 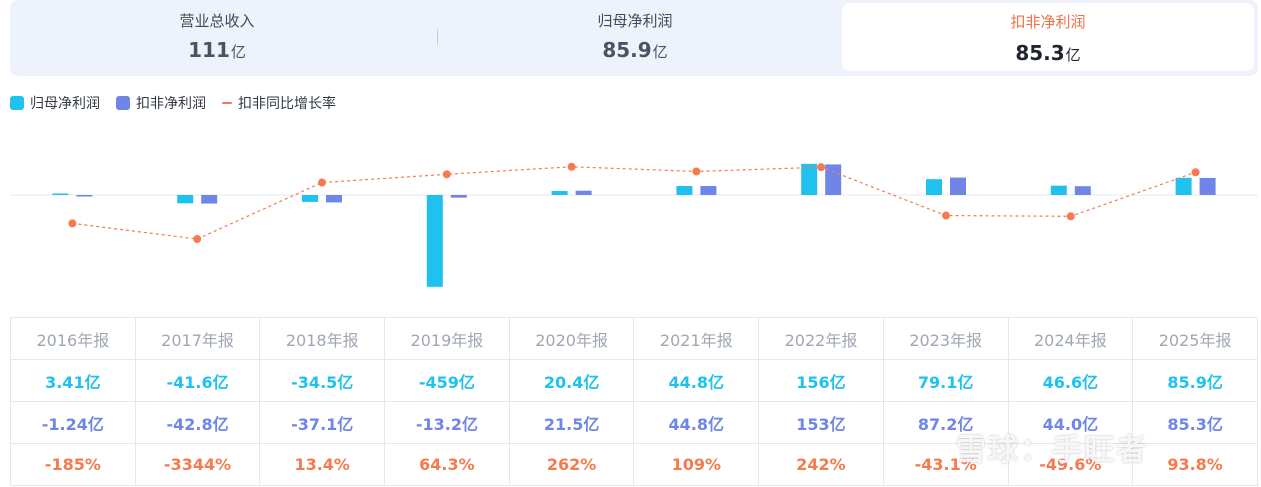 What do you see at coordinates (1195, 422) in the screenshot?
I see `table-cell: 85.3亿` at bounding box center [1195, 422].